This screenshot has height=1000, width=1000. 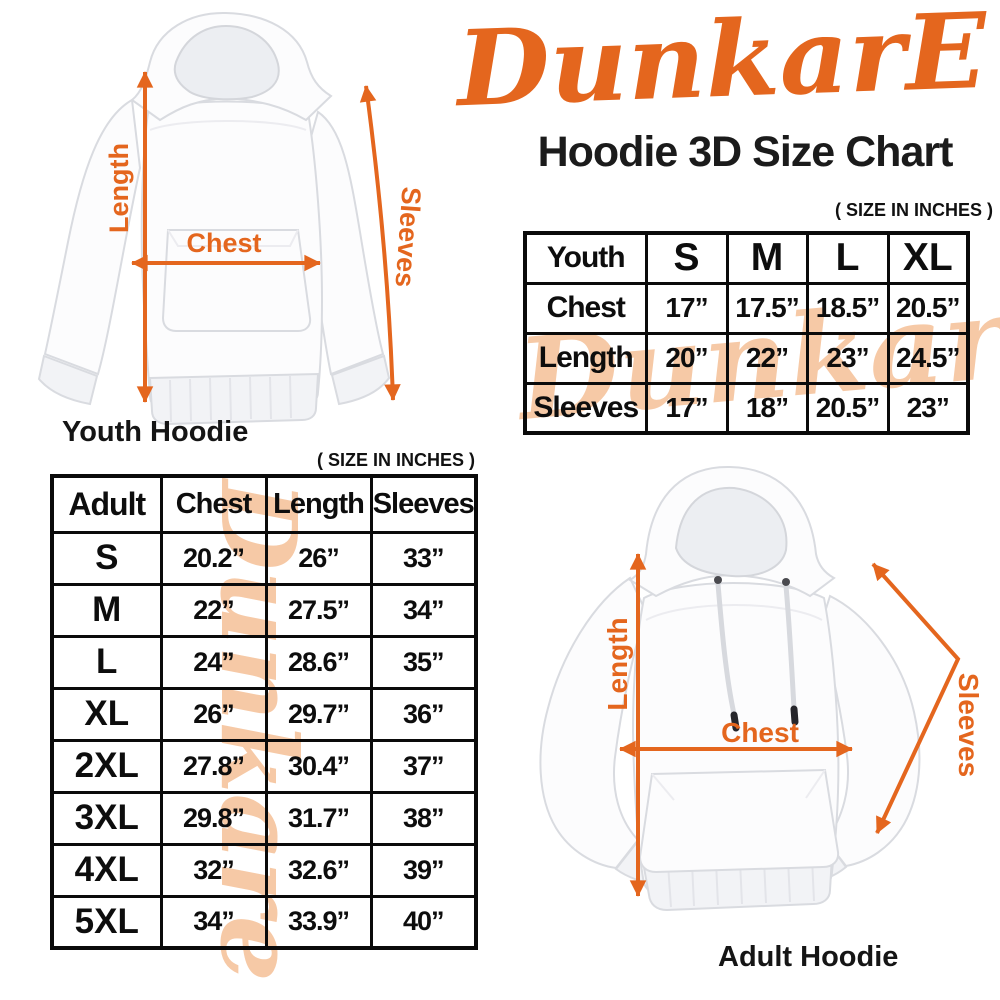 I want to click on row-label: S, so click(x=106, y=558).